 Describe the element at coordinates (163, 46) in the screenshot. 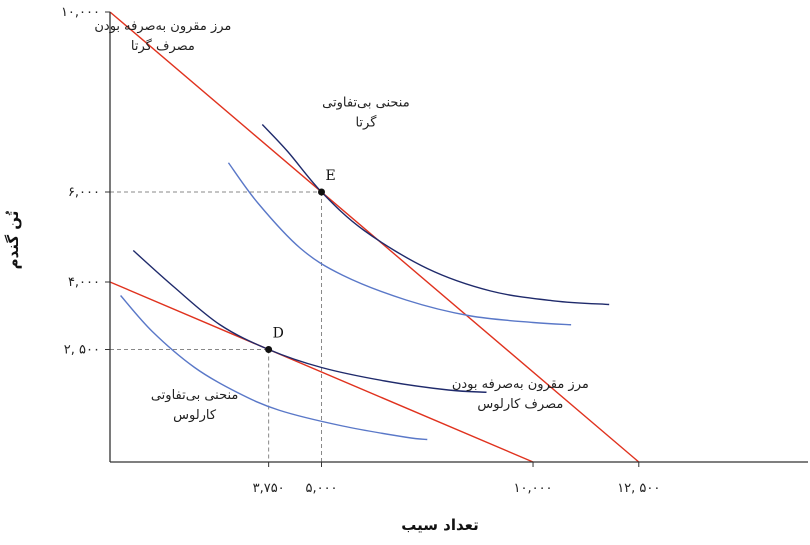

I see `annotation-line: مصرف گرتا` at that location.